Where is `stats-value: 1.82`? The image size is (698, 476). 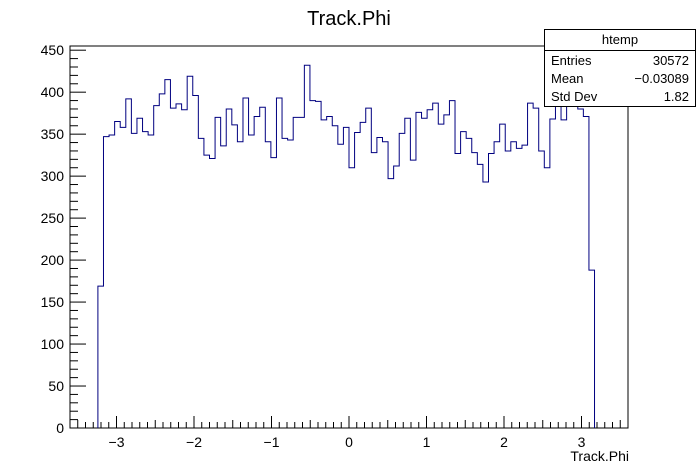 stats-value: 1.82 is located at coordinates (676, 96).